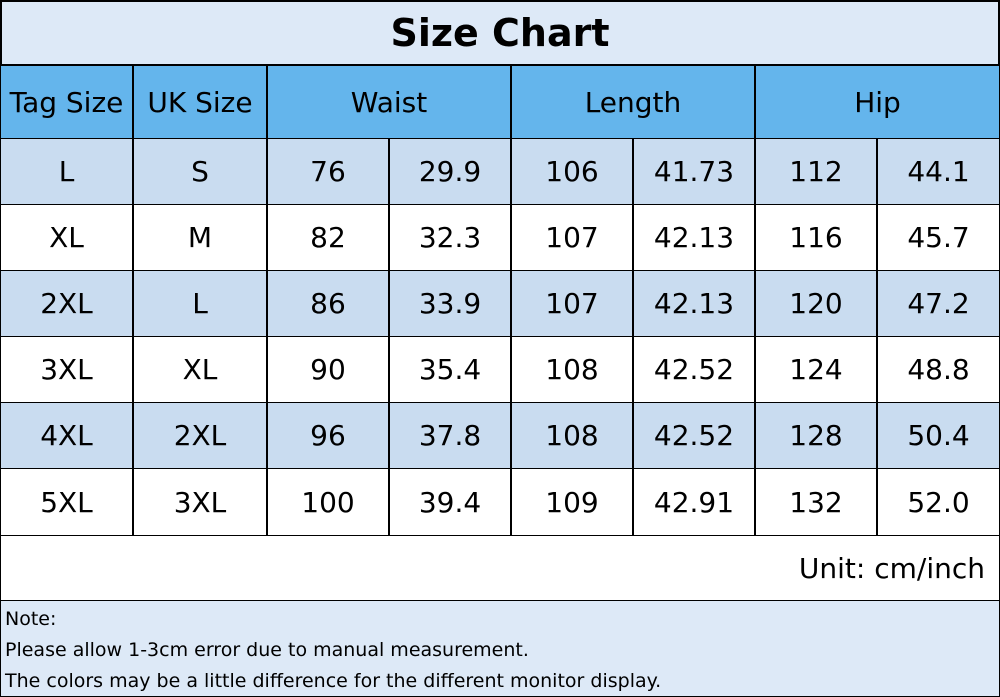 Image resolution: width=1000 pixels, height=697 pixels. I want to click on table-cell: M, so click(200, 237).